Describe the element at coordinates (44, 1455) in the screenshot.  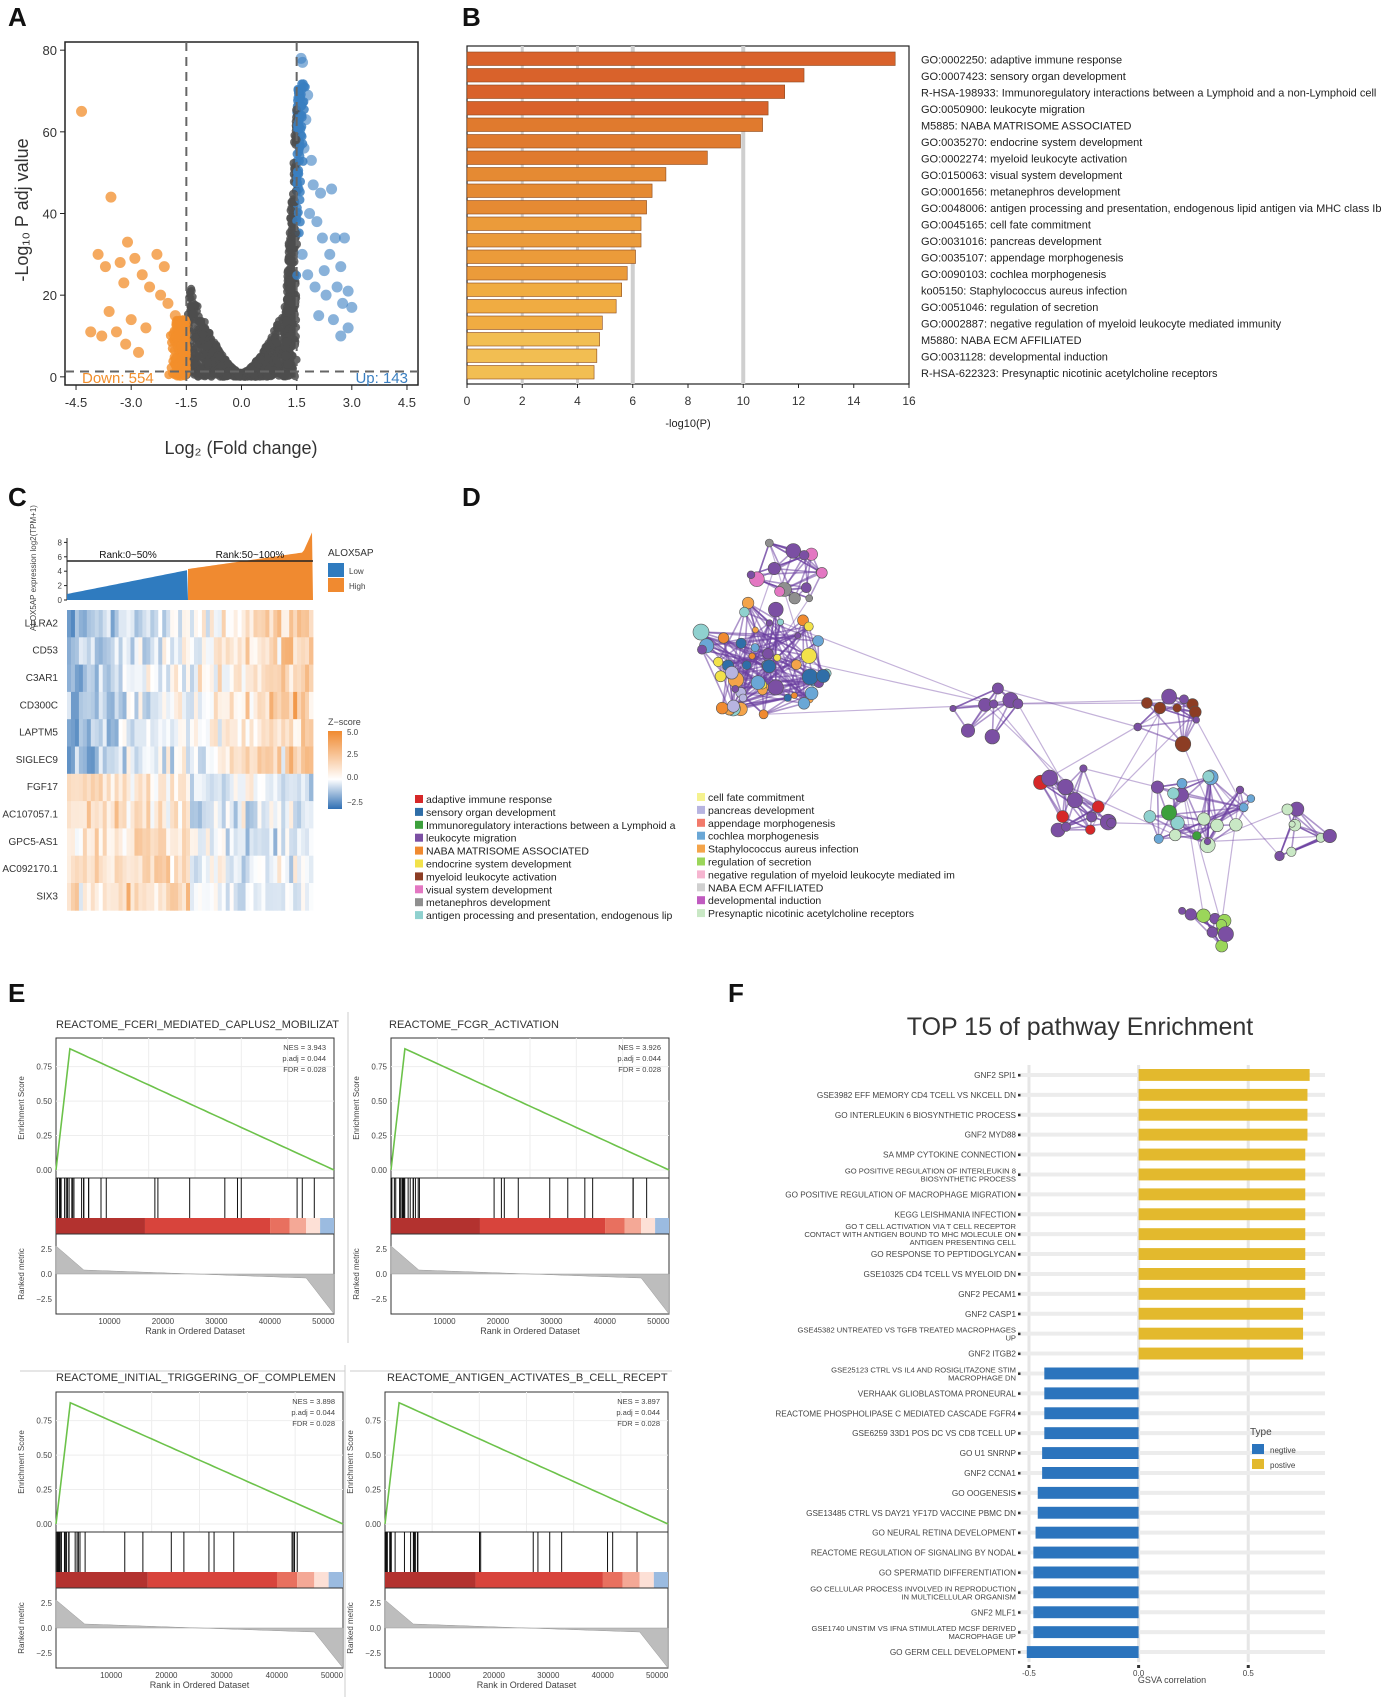
I see `es-tick-label: 0.50` at that location.